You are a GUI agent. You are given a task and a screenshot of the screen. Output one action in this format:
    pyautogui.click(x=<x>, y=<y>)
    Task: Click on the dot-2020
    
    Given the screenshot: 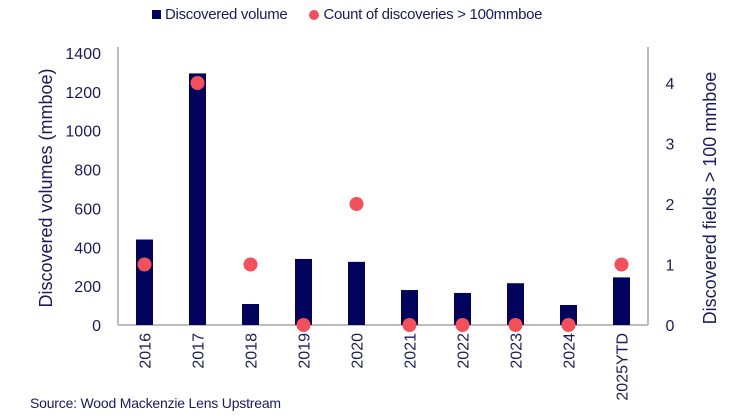 What is the action you would take?
    pyautogui.click(x=356, y=204)
    